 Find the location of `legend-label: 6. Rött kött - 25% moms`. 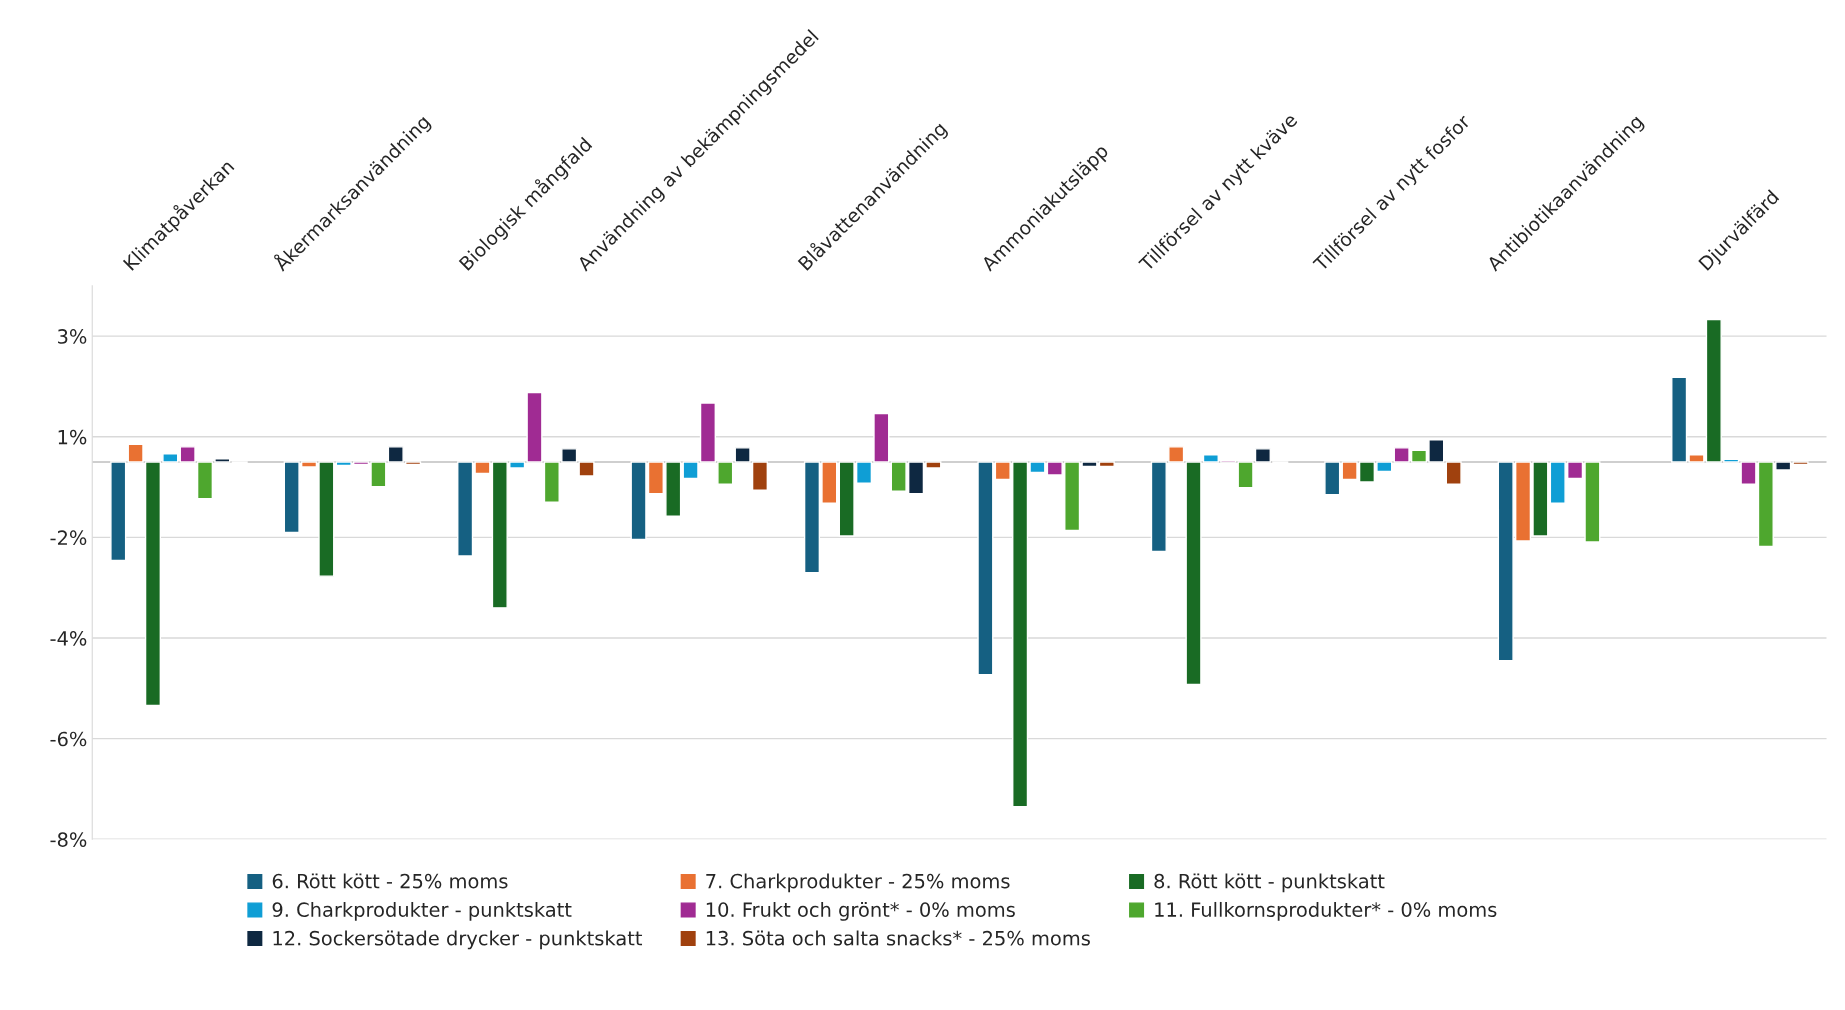

legend-label: 6. Rött kött - 25% moms is located at coordinates (390, 881).